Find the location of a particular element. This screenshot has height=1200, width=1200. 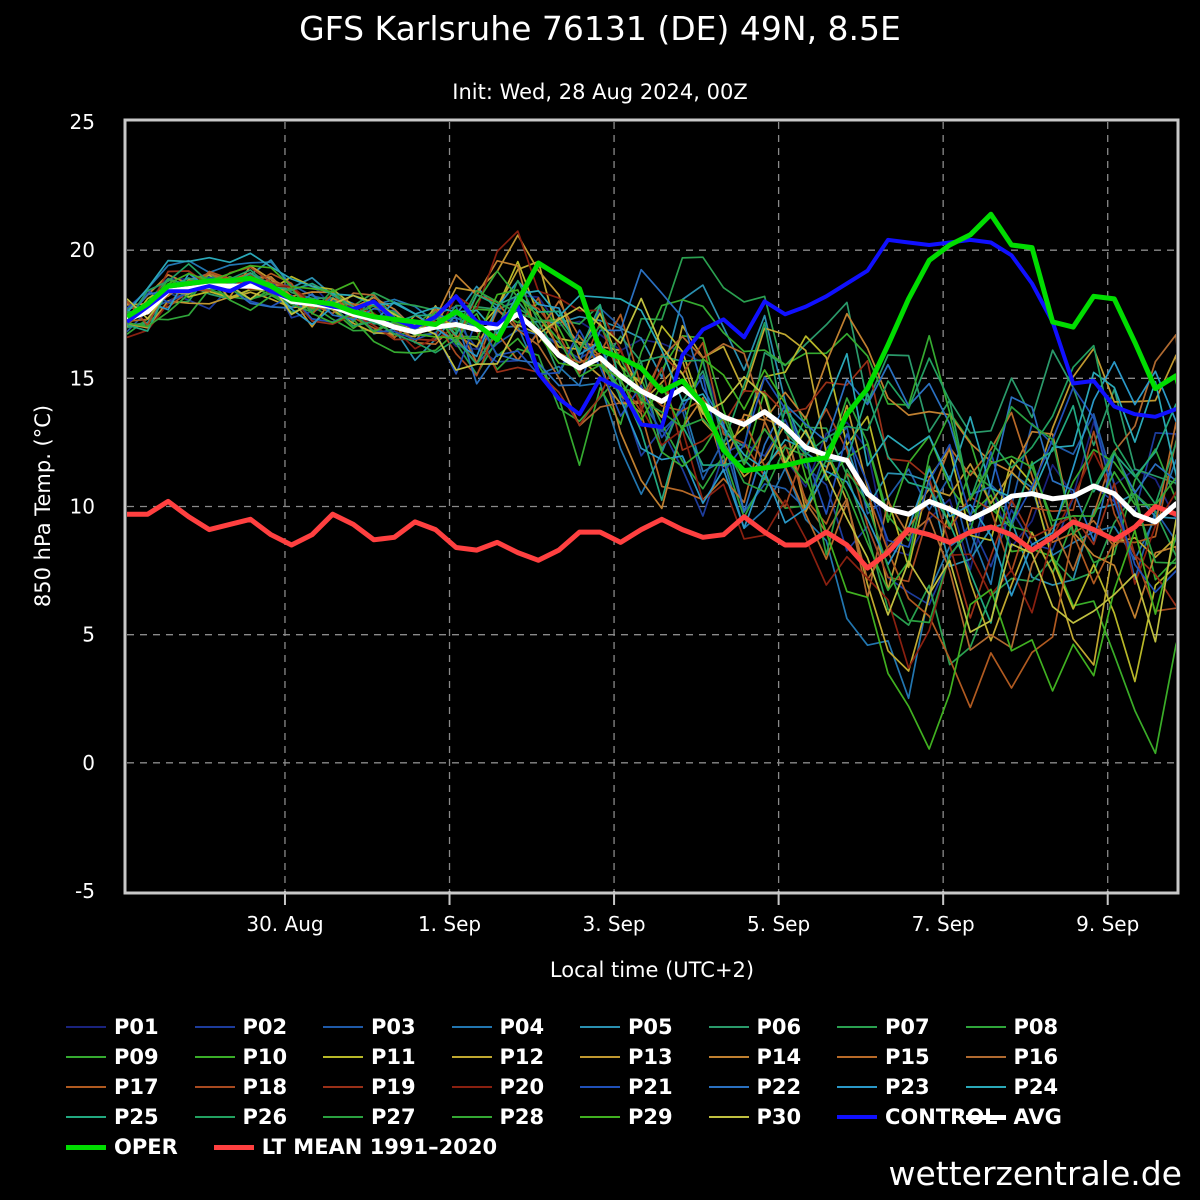

x-tick-label: 9. Sep is located at coordinates (1107, 924).